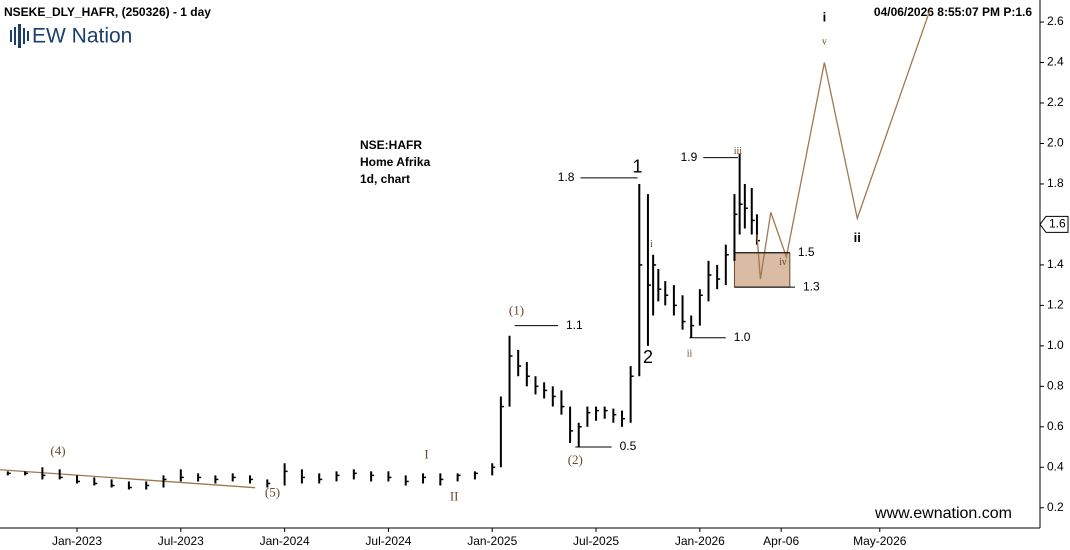 This screenshot has width=1070, height=550. What do you see at coordinates (285, 541) in the screenshot?
I see `x-tick-label: Jan-2024` at bounding box center [285, 541].